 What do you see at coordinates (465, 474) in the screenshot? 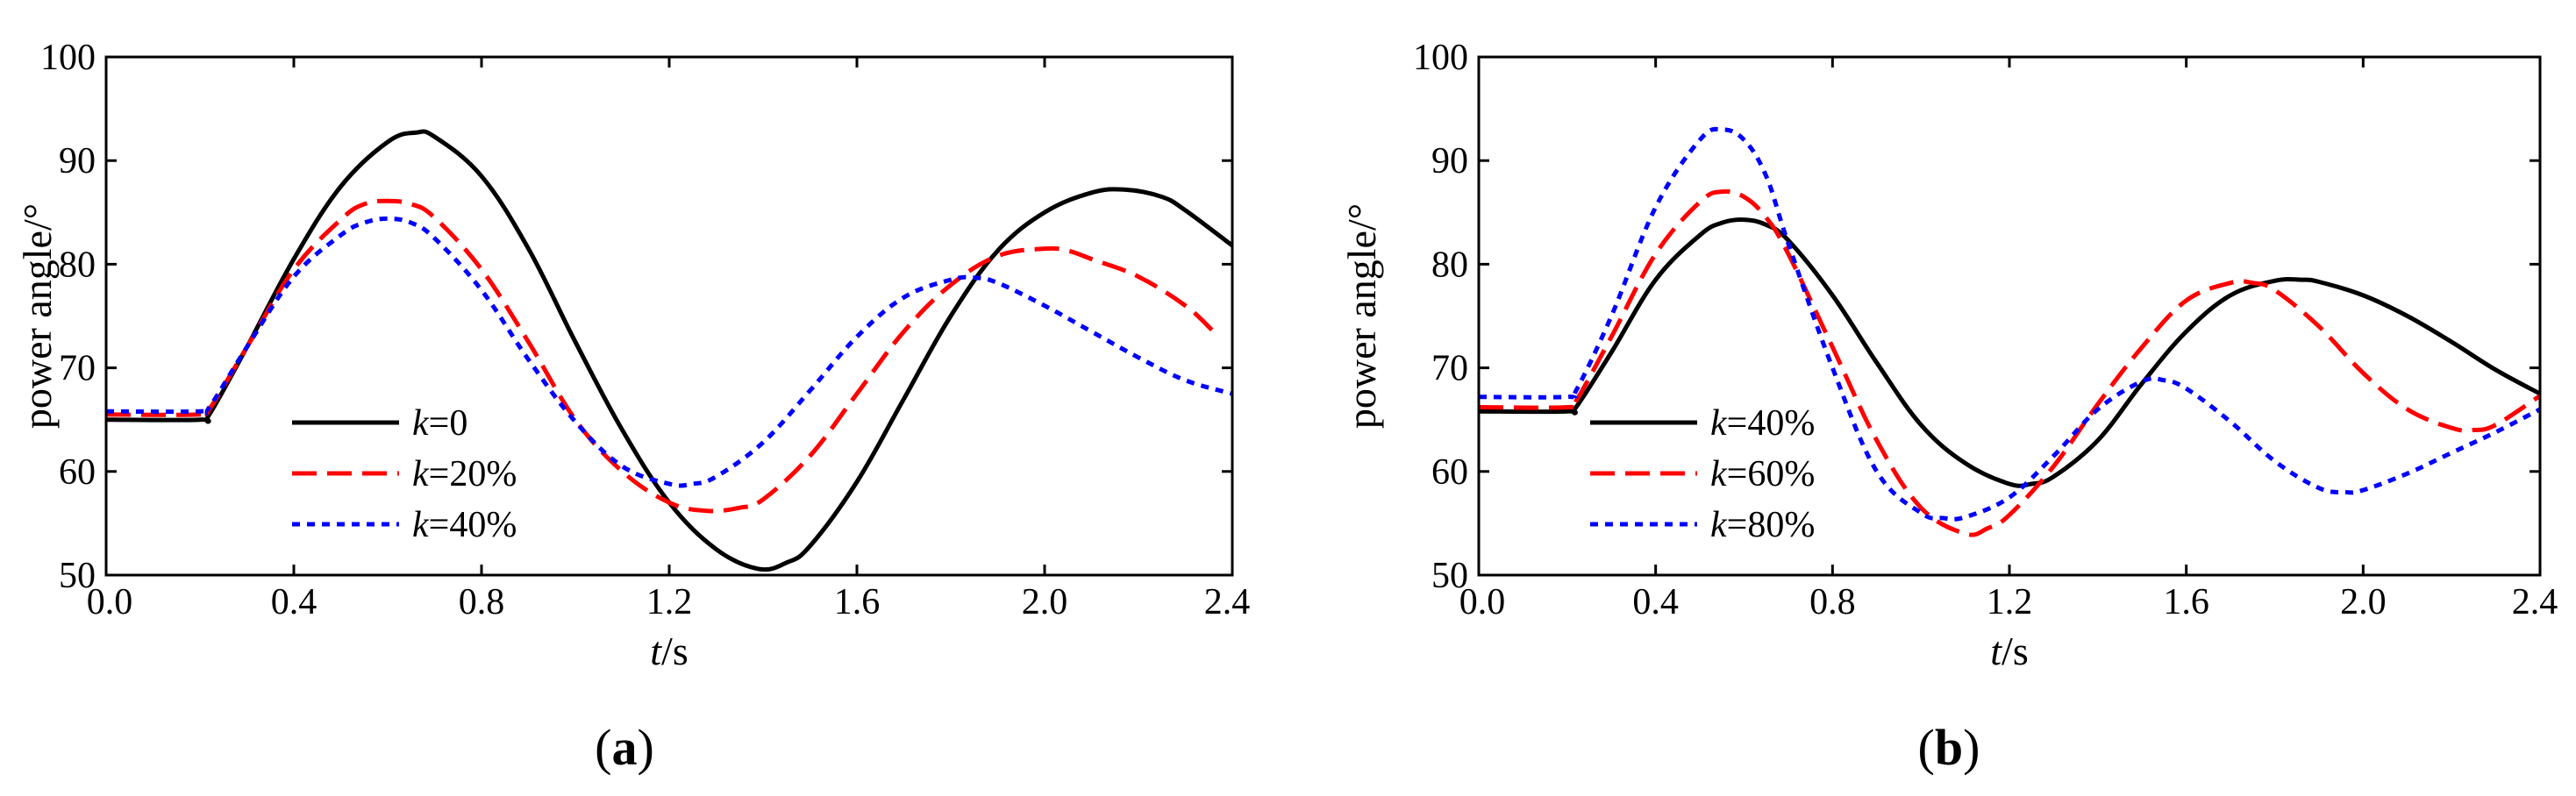
I see `legend-label: k=20%` at bounding box center [465, 474].